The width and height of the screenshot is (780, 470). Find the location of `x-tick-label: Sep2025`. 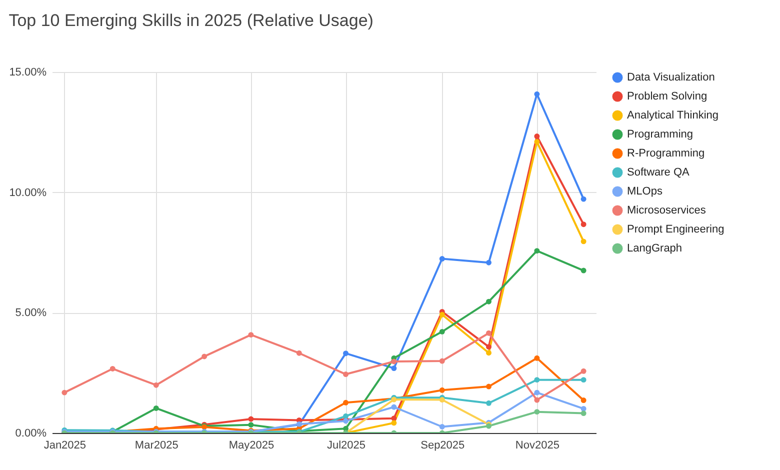

x-tick-label: Sep2025 is located at coordinates (442, 446).